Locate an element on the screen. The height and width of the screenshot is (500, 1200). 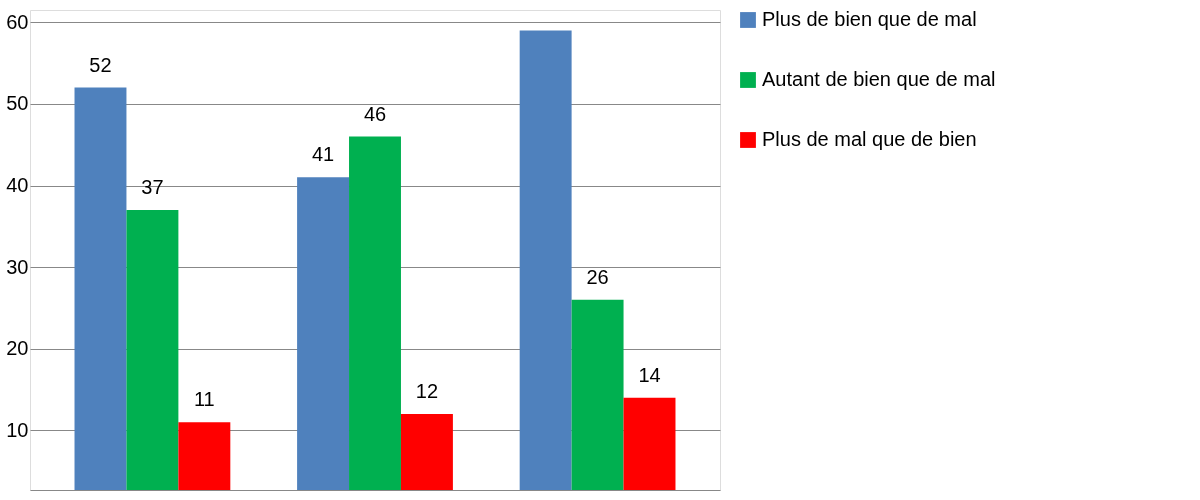
data-label: 37 is located at coordinates (152, 187).